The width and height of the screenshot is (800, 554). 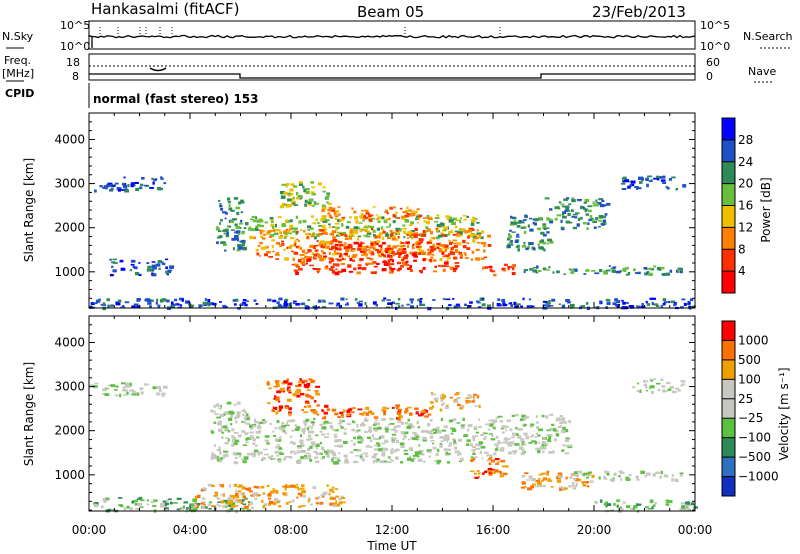 I want to click on noise-panel-frame, so click(x=392, y=35).